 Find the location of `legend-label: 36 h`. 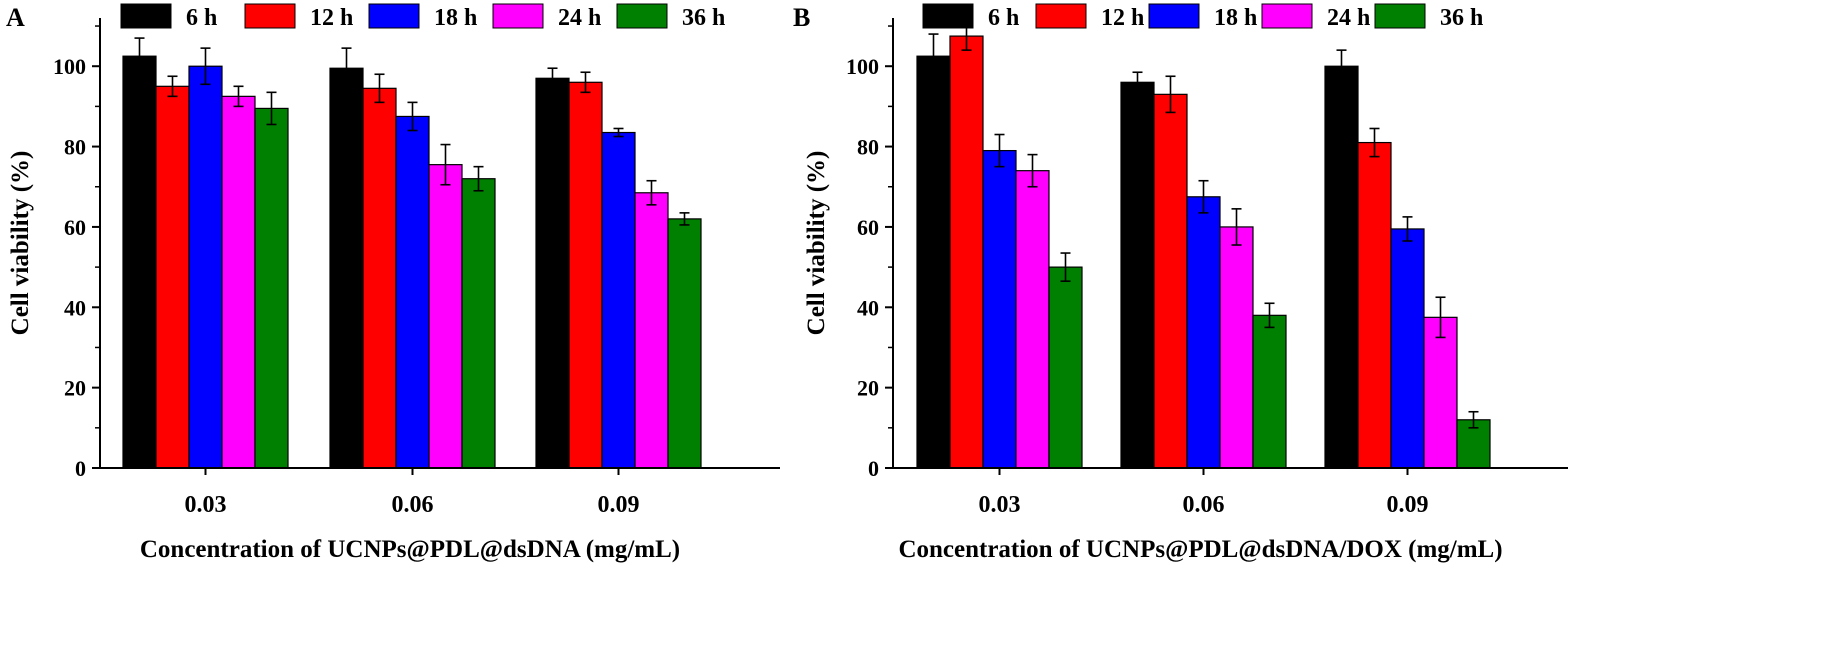

legend-label: 36 h is located at coordinates (1461, 18).